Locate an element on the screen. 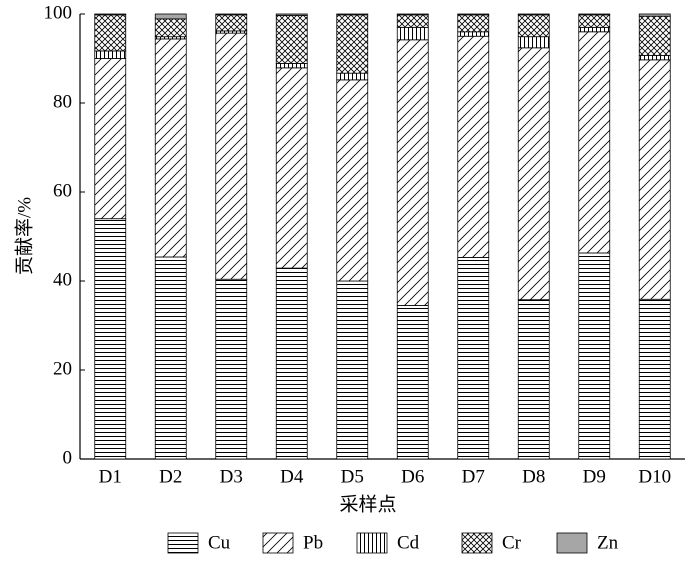 This screenshot has height=561, width=700. y-tick-label: 0 is located at coordinates (68, 457).